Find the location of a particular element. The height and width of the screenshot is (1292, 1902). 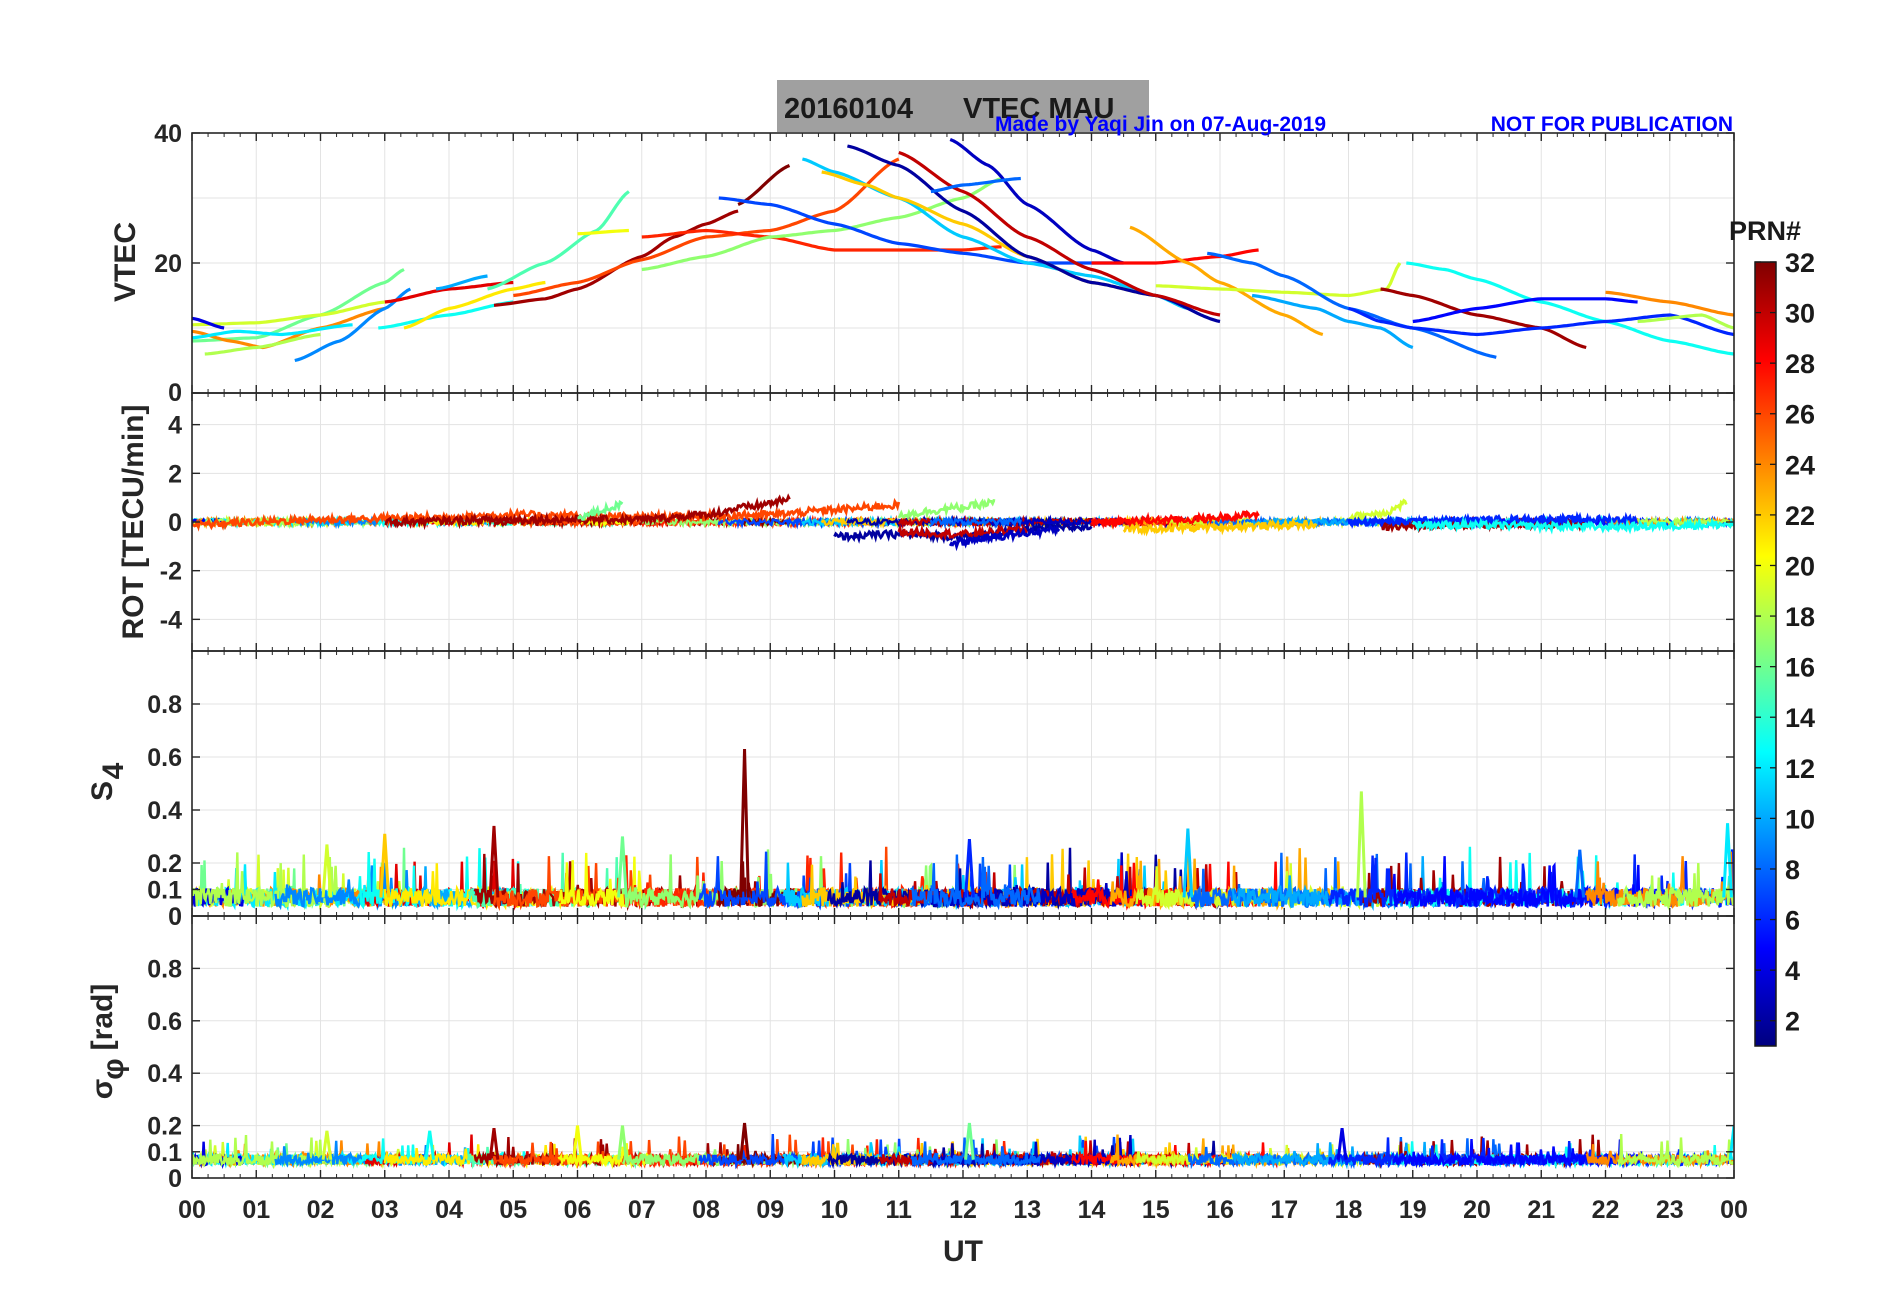

rot-line-prn3 is located at coordinates (1004, 538).